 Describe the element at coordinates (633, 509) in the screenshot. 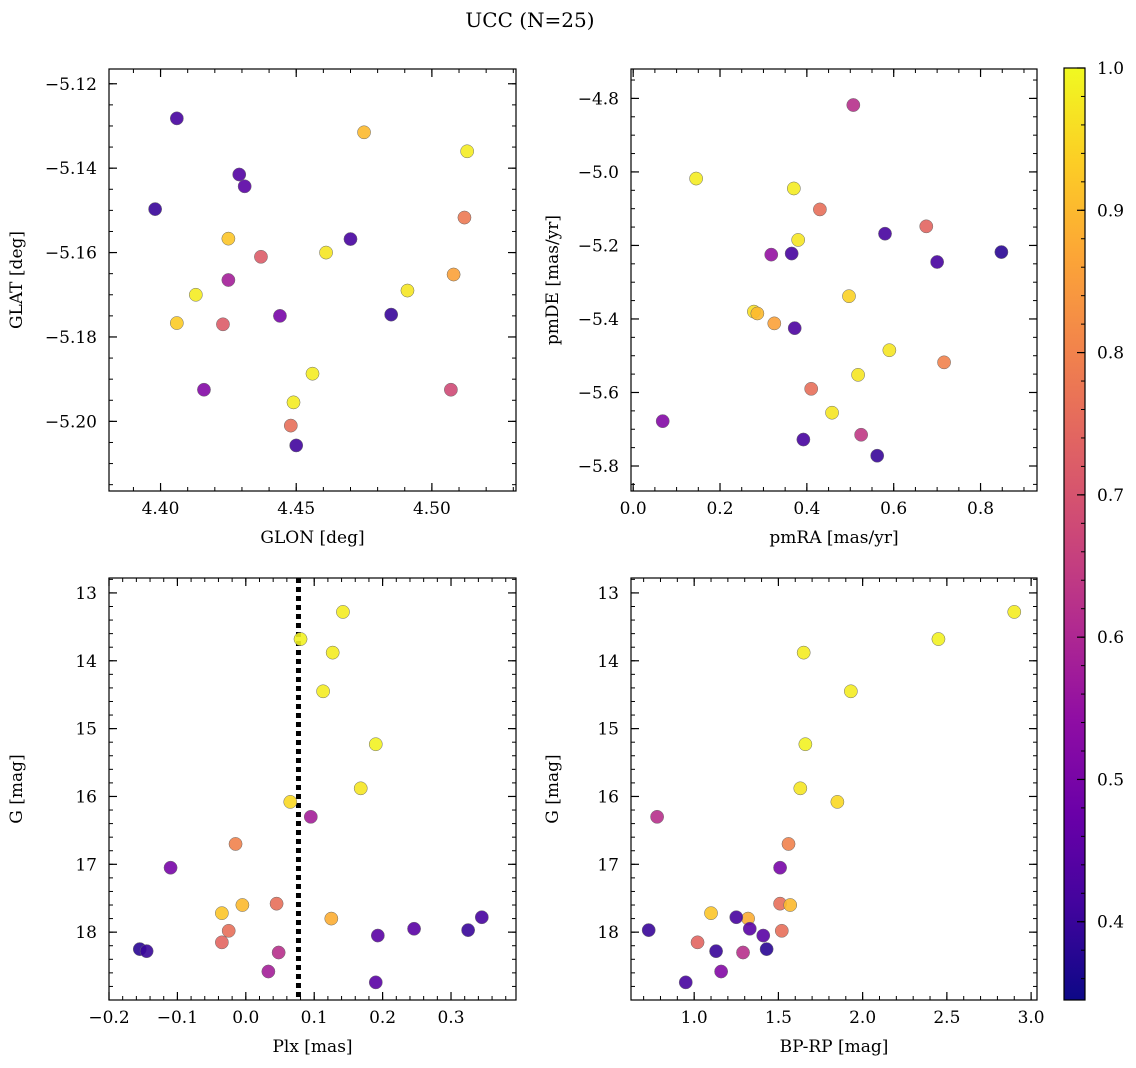

I see `x-tick-label: 0.0` at that location.